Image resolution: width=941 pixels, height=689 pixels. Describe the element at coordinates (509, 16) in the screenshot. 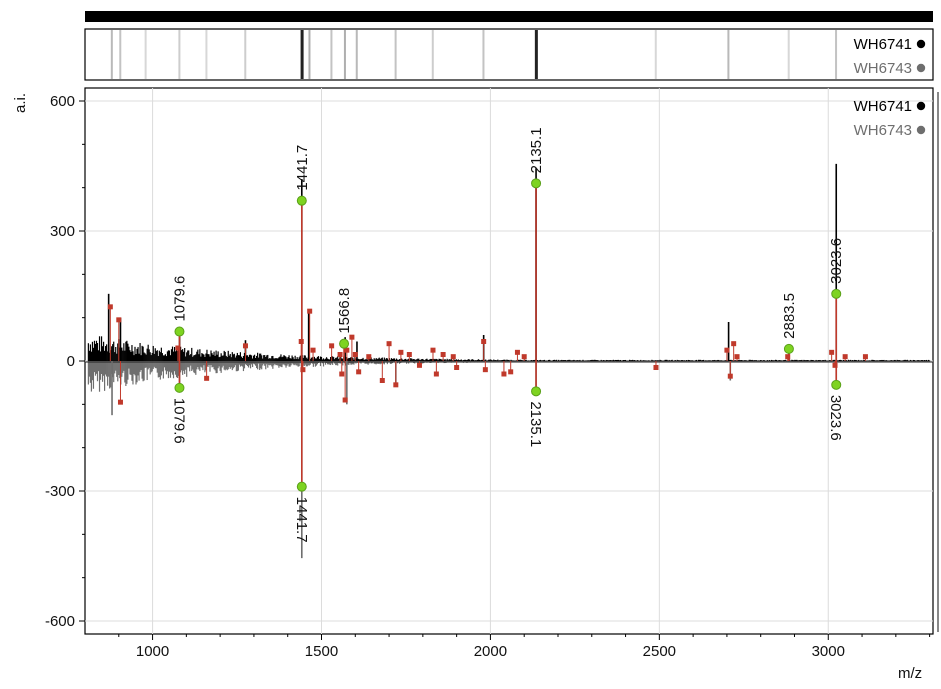

I see `overview-bar` at that location.